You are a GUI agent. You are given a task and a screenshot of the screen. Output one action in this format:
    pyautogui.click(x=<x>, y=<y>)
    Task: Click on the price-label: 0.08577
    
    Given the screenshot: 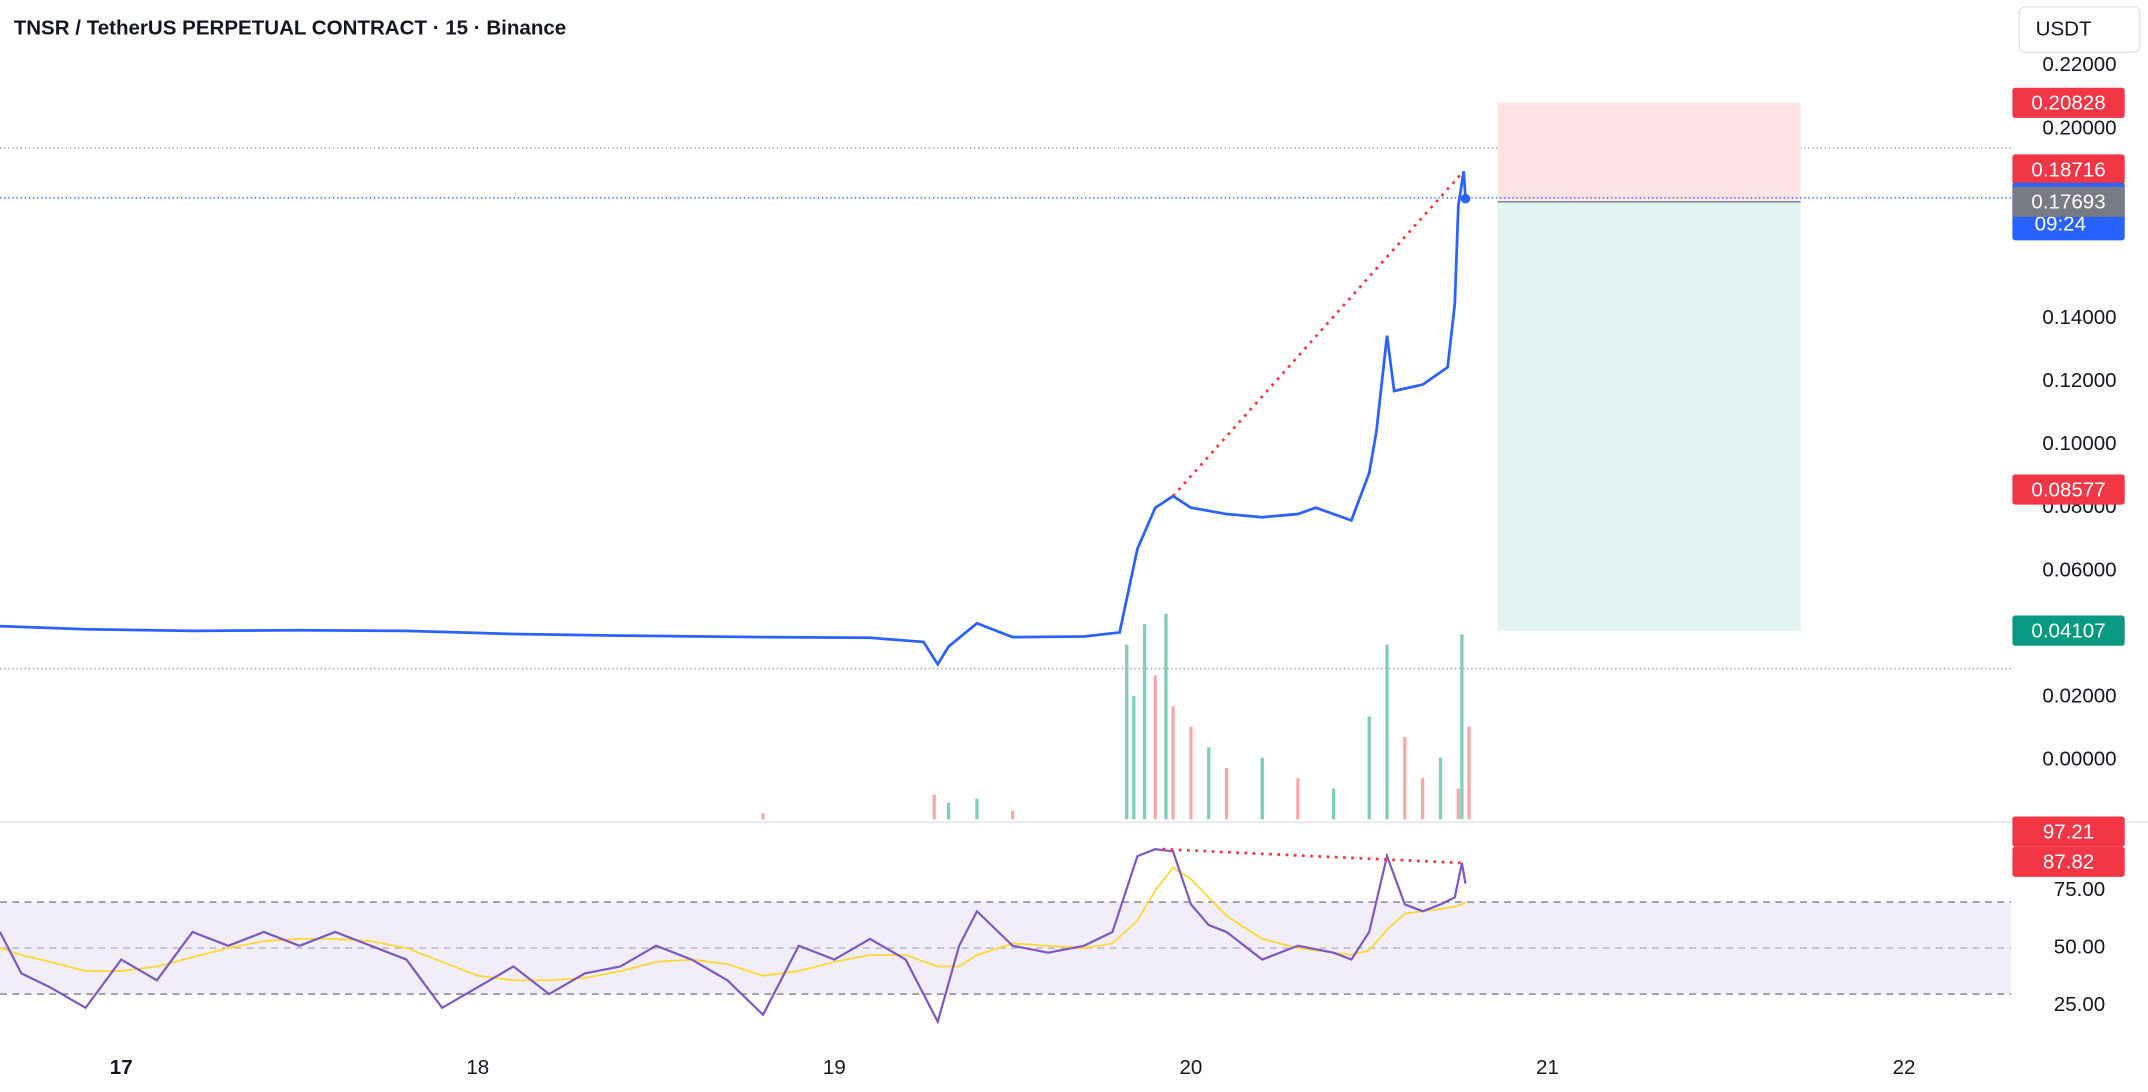 What is the action you would take?
    pyautogui.click(x=2068, y=489)
    